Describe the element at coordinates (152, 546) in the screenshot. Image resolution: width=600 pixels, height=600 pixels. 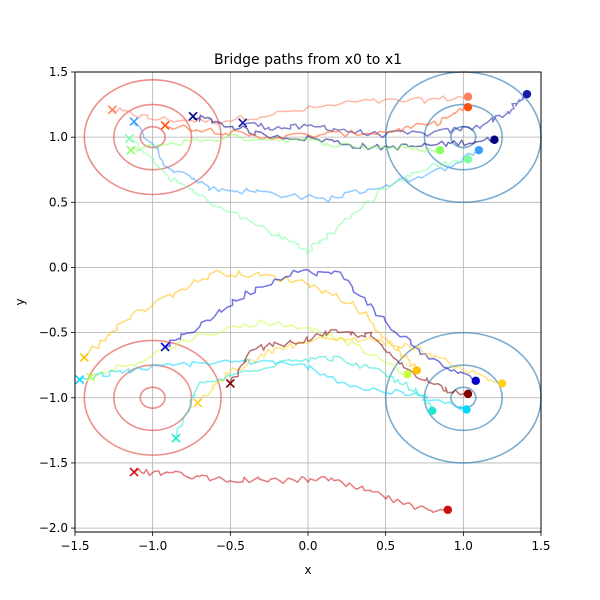
I see `x-tick-label: −1.0` at that location.